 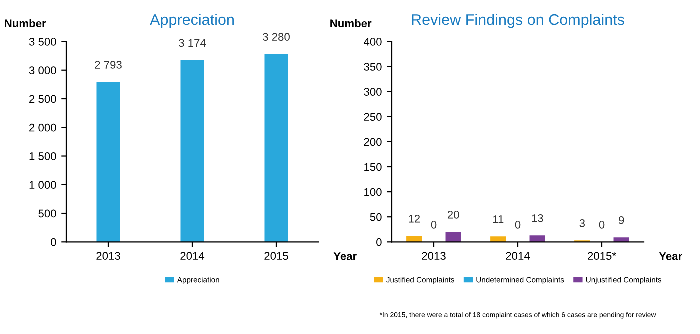 What do you see at coordinates (192, 21) in the screenshot?
I see `chart-title: Appreciation` at bounding box center [192, 21].